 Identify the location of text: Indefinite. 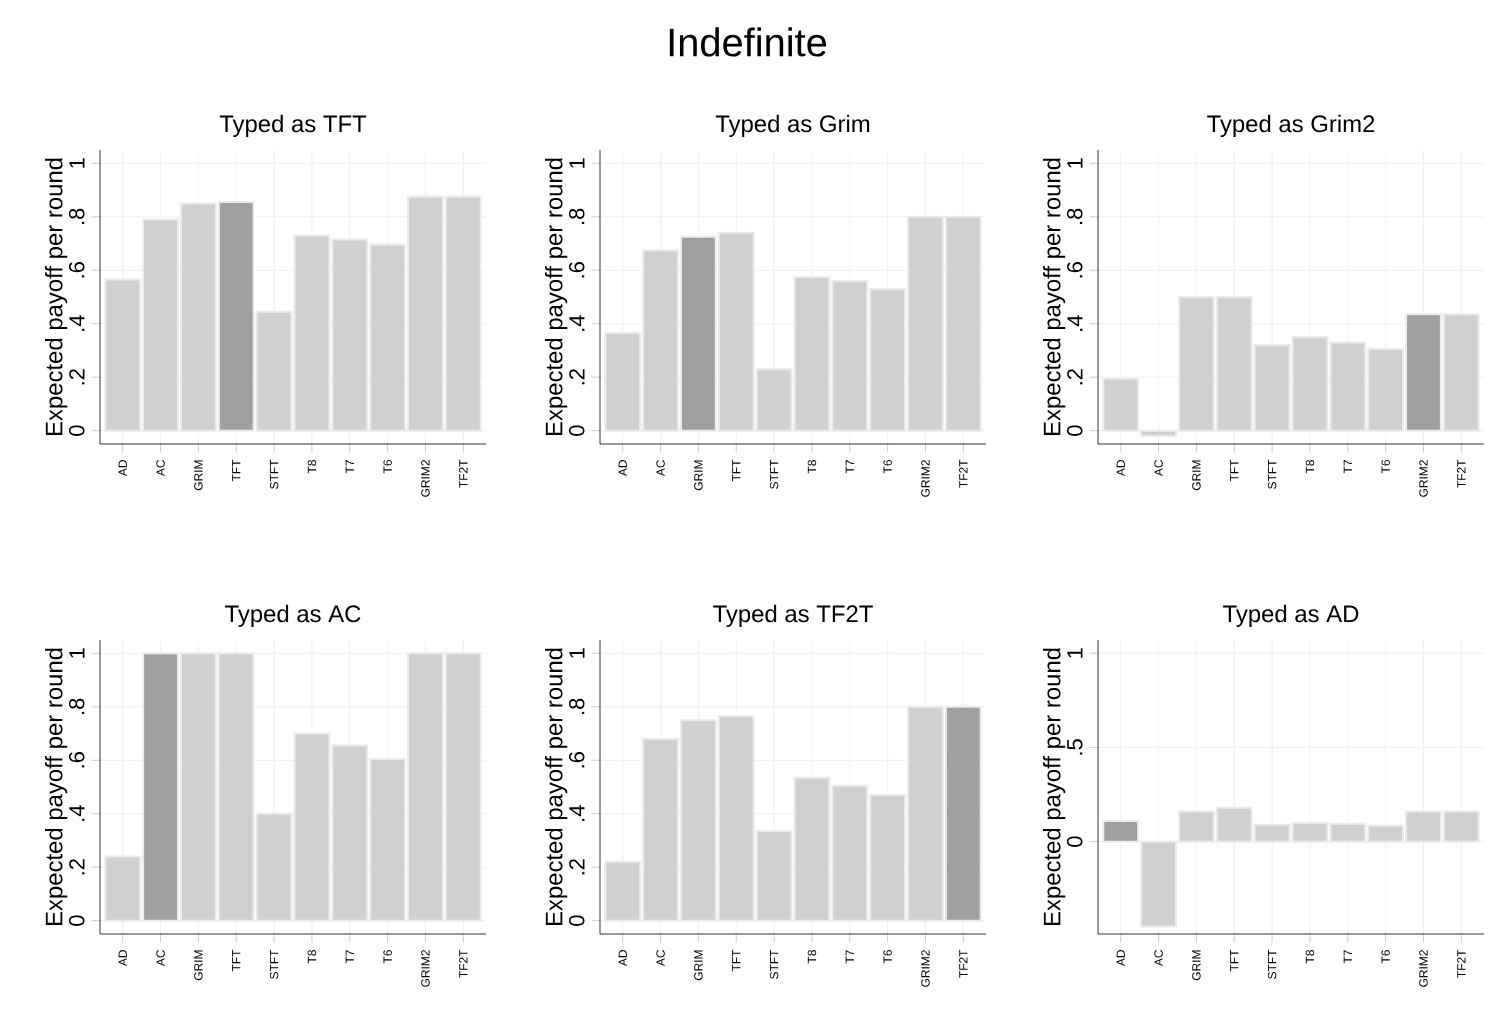
(748, 42).